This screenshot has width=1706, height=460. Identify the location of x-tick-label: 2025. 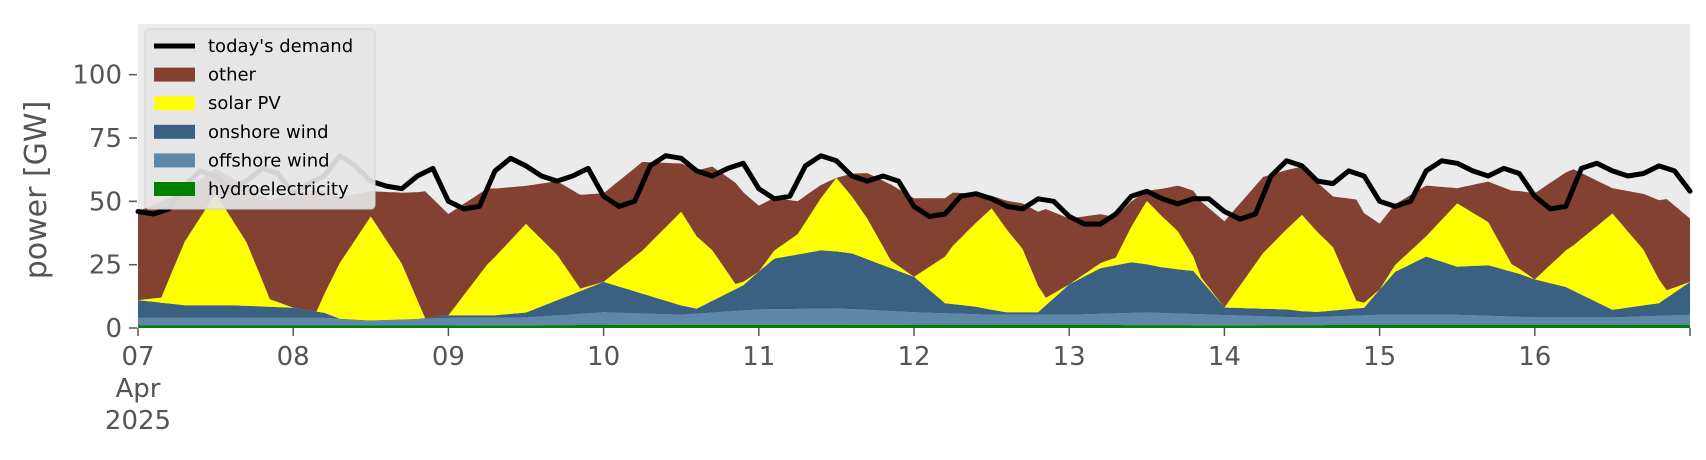
(138, 421).